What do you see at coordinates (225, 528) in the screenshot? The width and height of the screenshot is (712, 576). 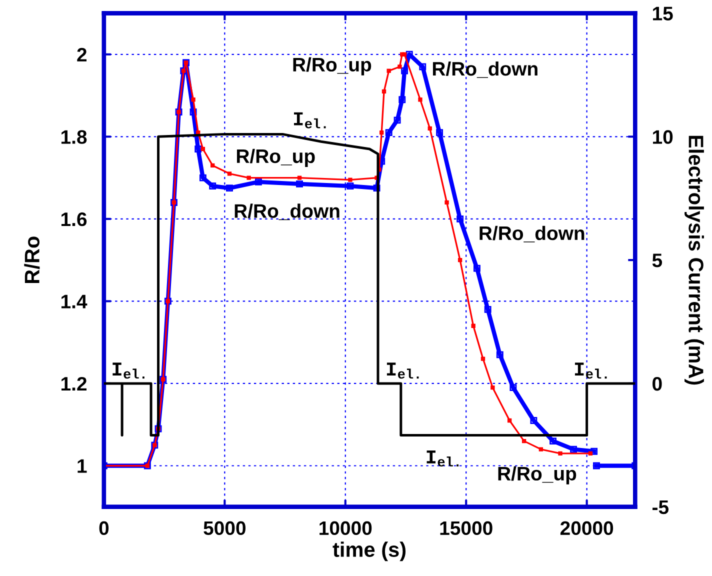 I see `x-tick-label: 5000` at bounding box center [225, 528].